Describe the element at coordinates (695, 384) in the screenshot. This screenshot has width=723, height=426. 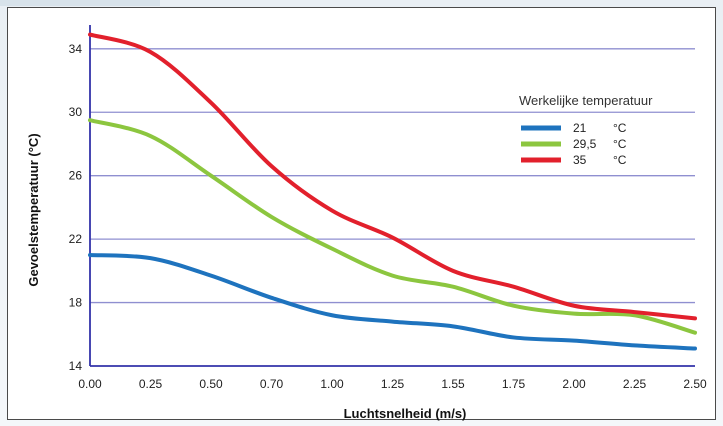
I see `x-tick-label: 2.50` at that location.